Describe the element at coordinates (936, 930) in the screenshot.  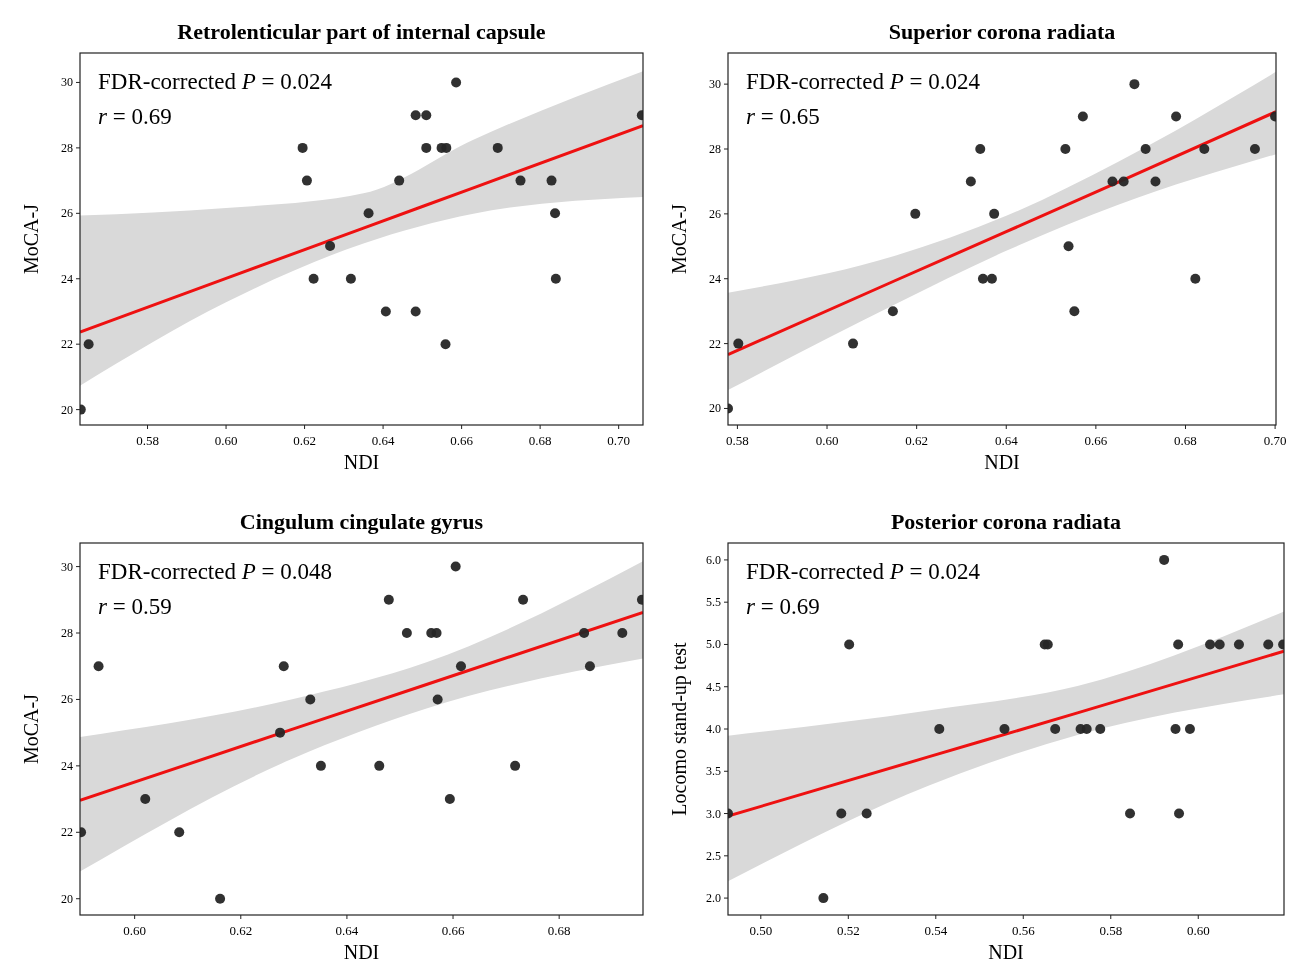
I see `x-tick-label: 0.54` at that location.